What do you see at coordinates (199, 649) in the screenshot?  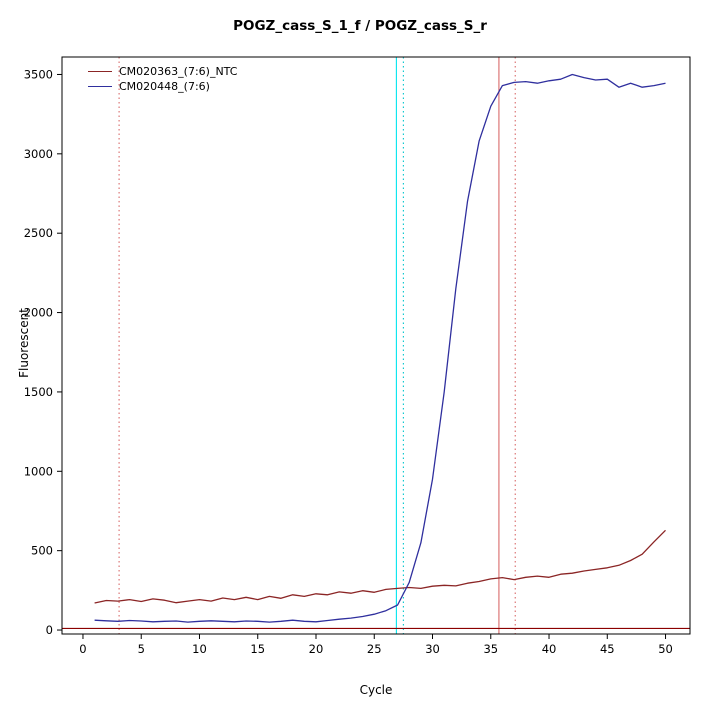 I see `x-tick-label: 10` at bounding box center [199, 649].